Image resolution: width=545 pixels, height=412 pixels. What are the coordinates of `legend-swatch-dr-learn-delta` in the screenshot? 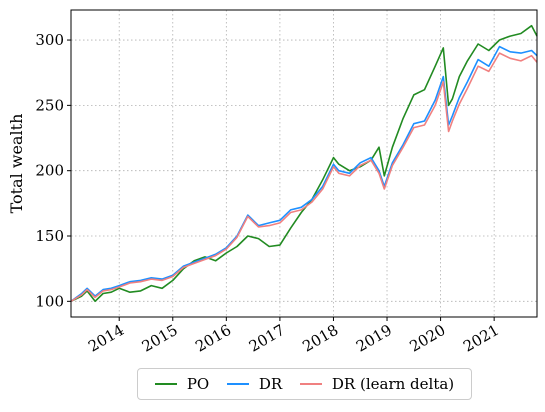 It's located at (310, 384).